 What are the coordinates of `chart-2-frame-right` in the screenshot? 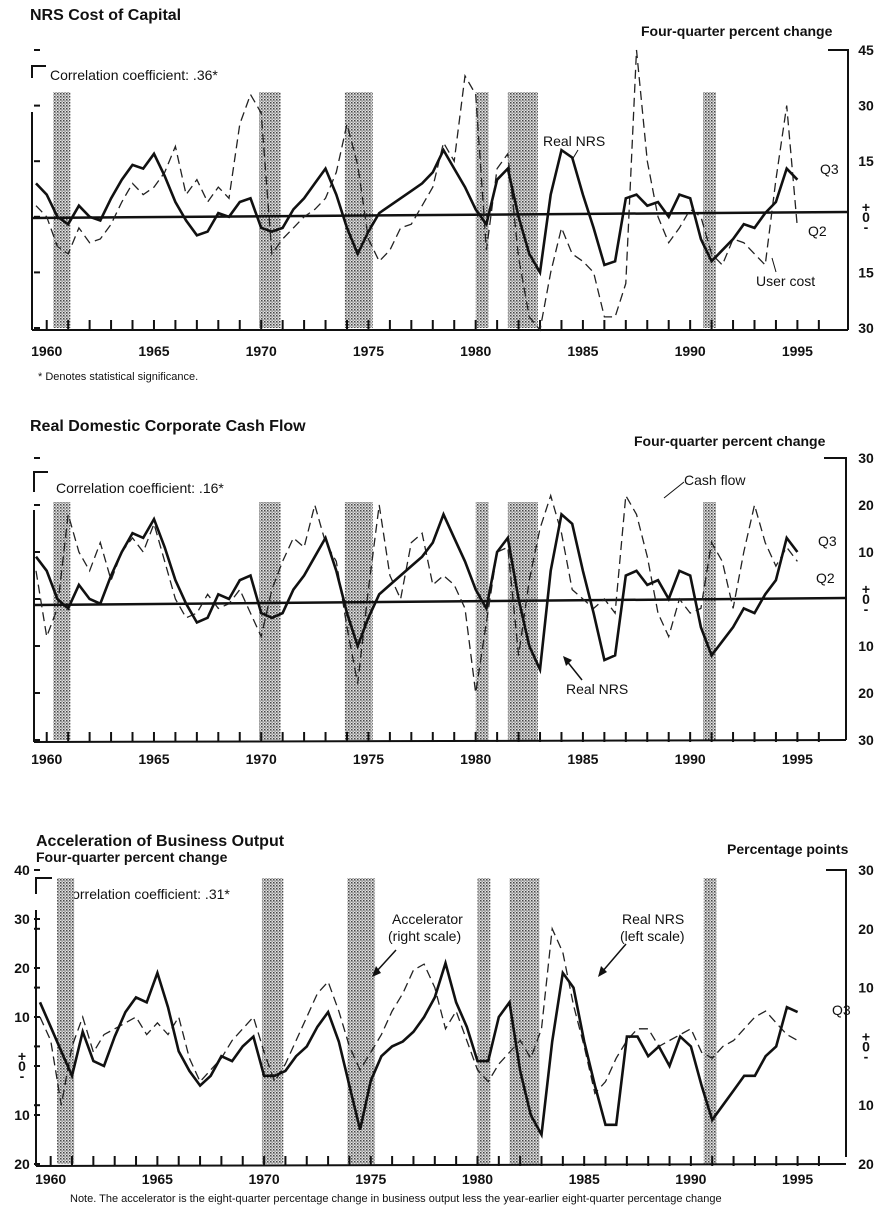 It's located at (835, 598).